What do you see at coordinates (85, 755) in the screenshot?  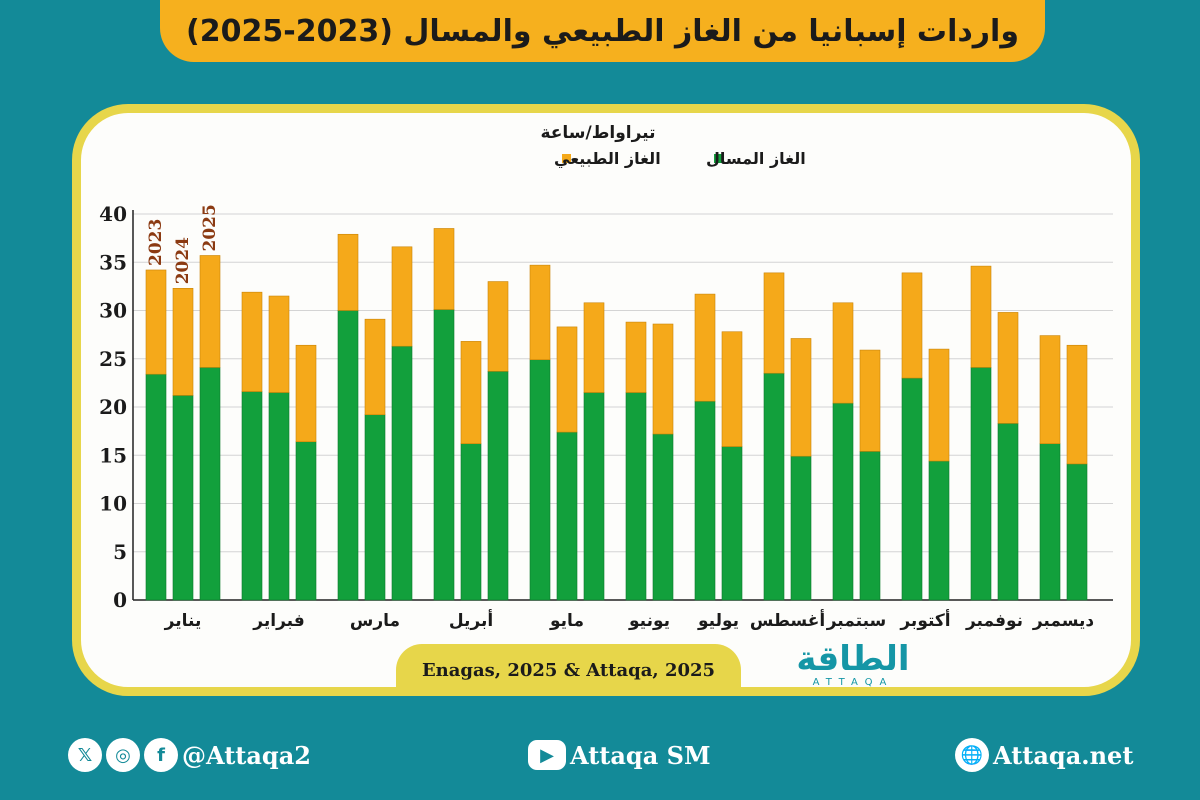 I see `x-icon: 𝕏` at bounding box center [85, 755].